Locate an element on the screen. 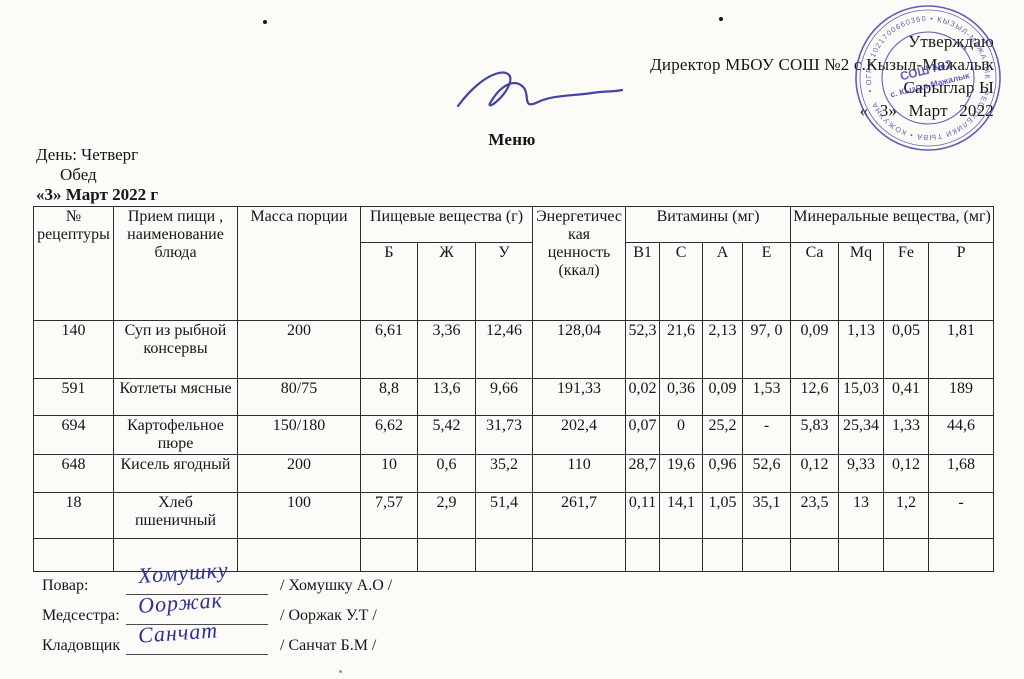 This screenshot has height=679, width=1024. value-cell: 7,57 is located at coordinates (389, 515).